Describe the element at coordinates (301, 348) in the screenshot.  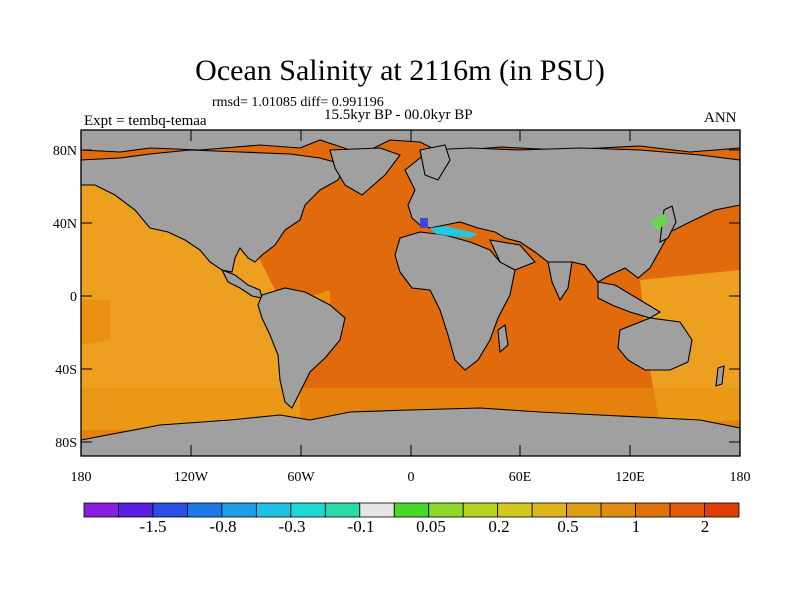
I see `land-south-america` at that location.